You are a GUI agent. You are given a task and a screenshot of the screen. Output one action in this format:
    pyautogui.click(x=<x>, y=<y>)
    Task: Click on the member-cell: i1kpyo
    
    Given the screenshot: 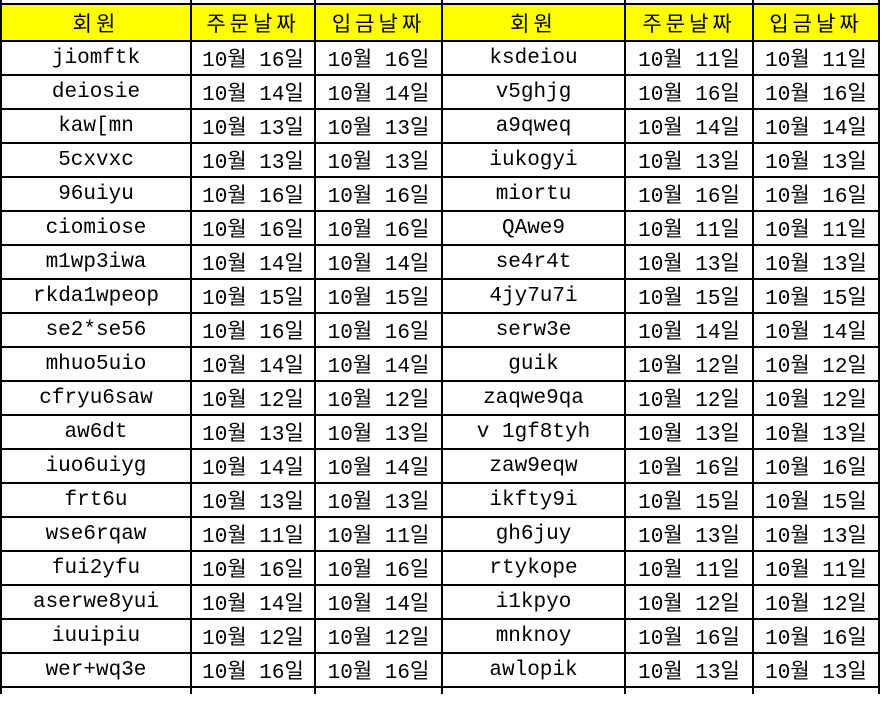 What is the action you would take?
    pyautogui.click(x=533, y=602)
    